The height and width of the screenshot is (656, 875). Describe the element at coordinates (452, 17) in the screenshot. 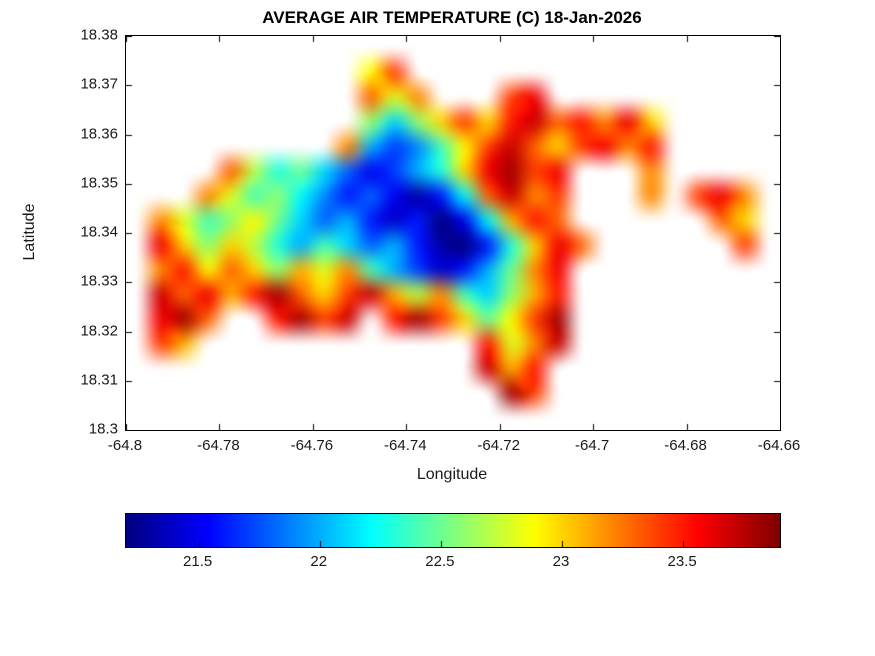

I see `chart-title: AVERAGE AIR TEMPERATURE (C) 18-Jan-2026` at that location.